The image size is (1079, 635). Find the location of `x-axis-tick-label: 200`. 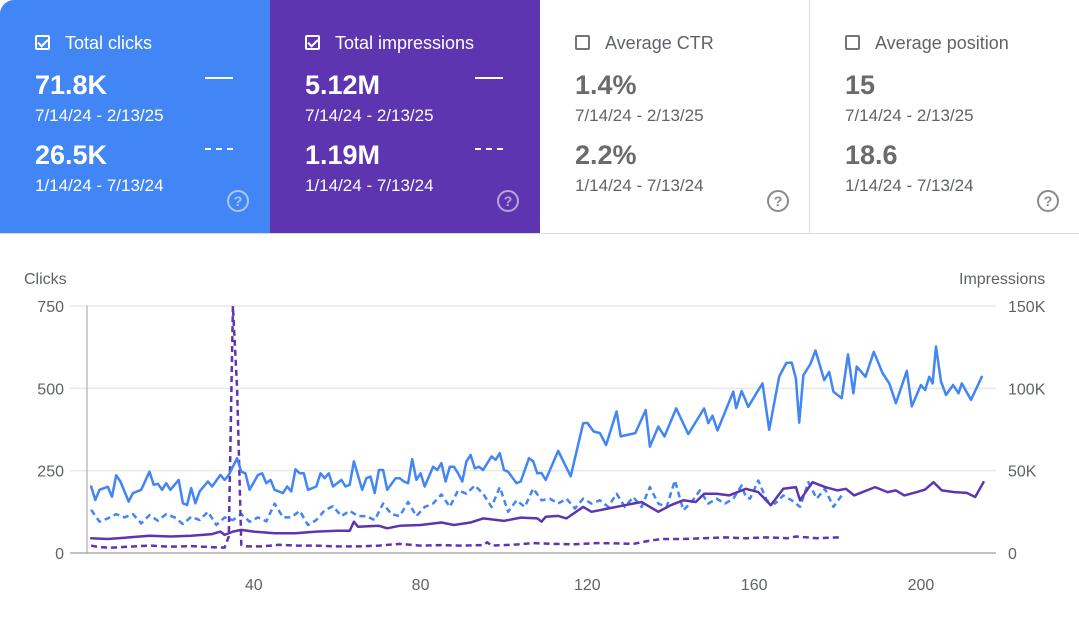

x-axis-tick-label: 200 is located at coordinates (921, 585).